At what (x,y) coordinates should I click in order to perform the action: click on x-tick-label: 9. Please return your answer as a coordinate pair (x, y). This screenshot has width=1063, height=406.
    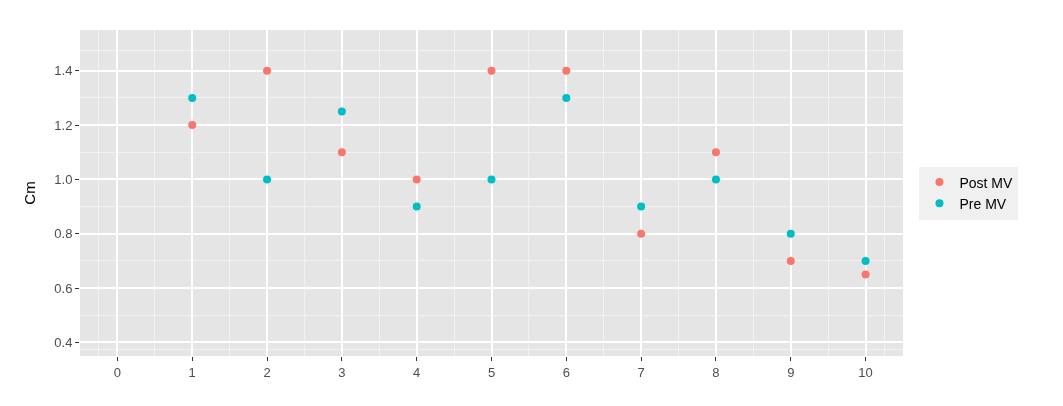
    Looking at the image, I should click on (791, 372).